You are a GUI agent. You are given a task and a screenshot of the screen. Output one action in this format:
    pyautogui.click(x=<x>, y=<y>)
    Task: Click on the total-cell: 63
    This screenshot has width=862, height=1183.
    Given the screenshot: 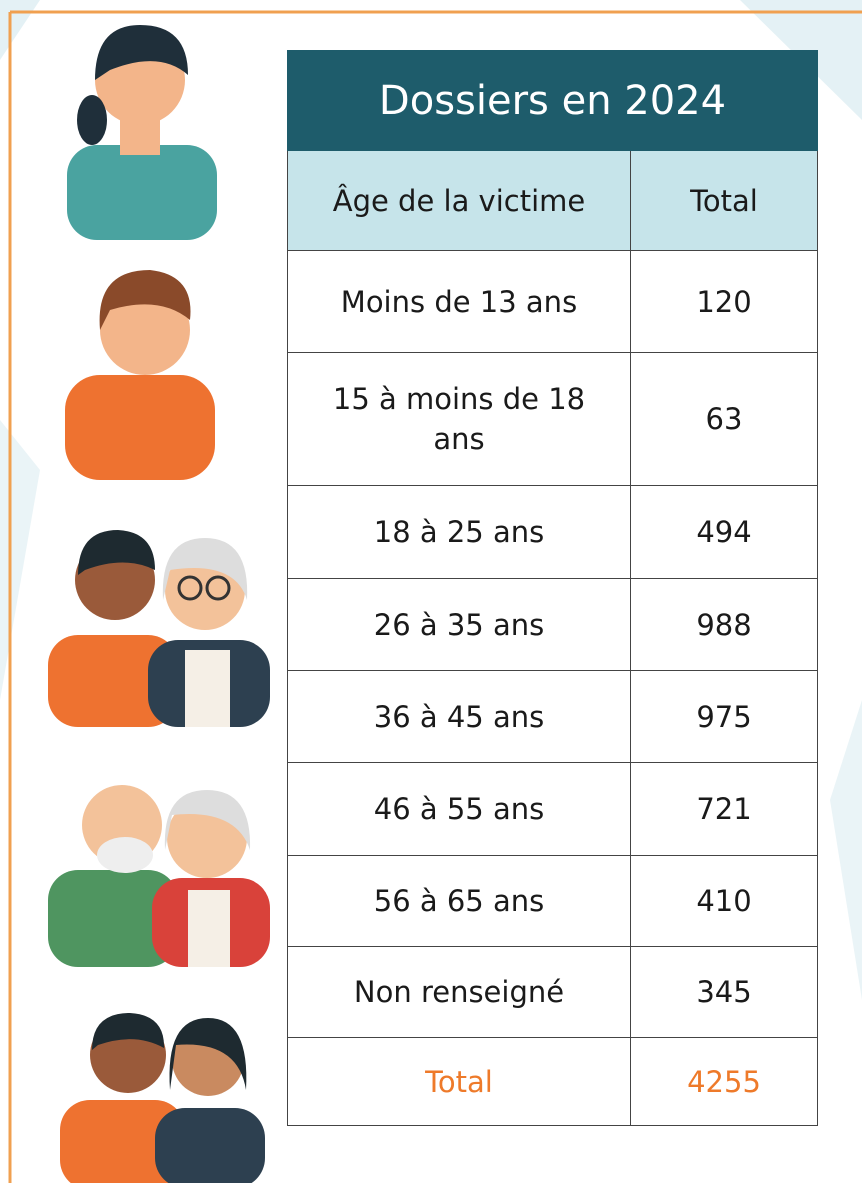 What is the action you would take?
    pyautogui.click(x=724, y=419)
    